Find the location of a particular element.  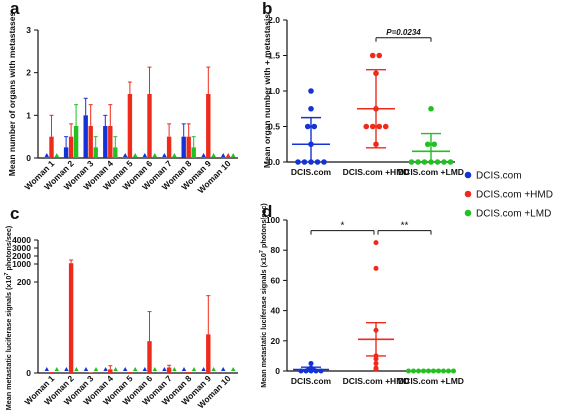

y-axis-label-main: Mean metastatic luciferase signals (x10 is located at coordinates (8, 343).